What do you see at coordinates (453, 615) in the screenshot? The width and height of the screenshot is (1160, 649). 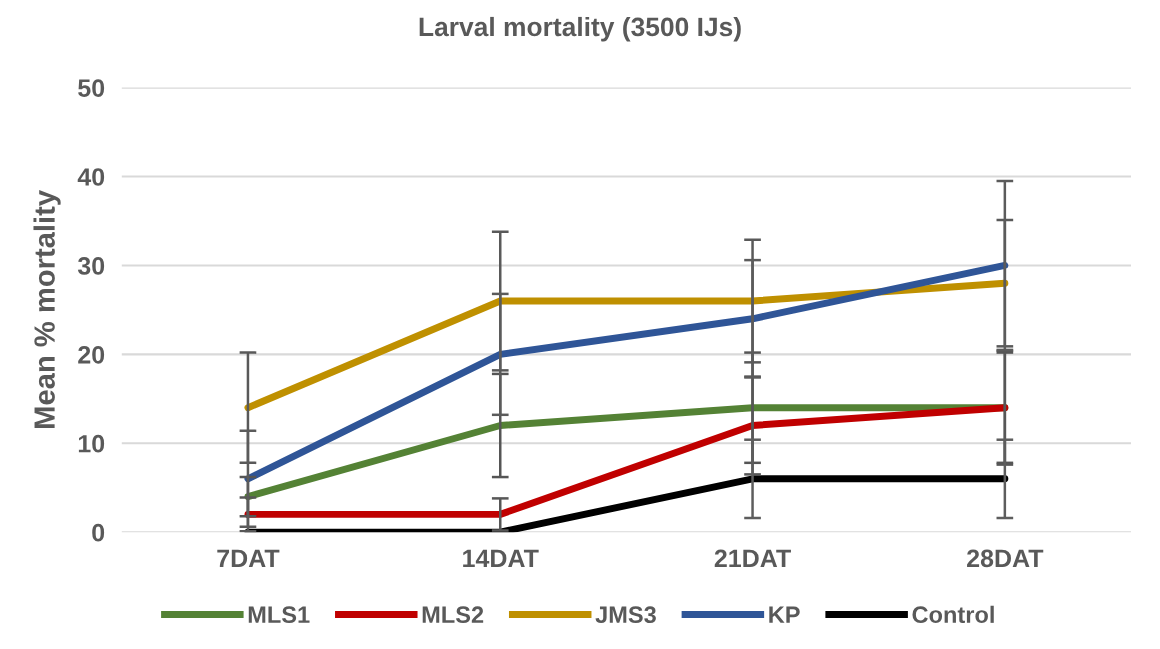 I see `legend-label: MLS2` at bounding box center [453, 615].